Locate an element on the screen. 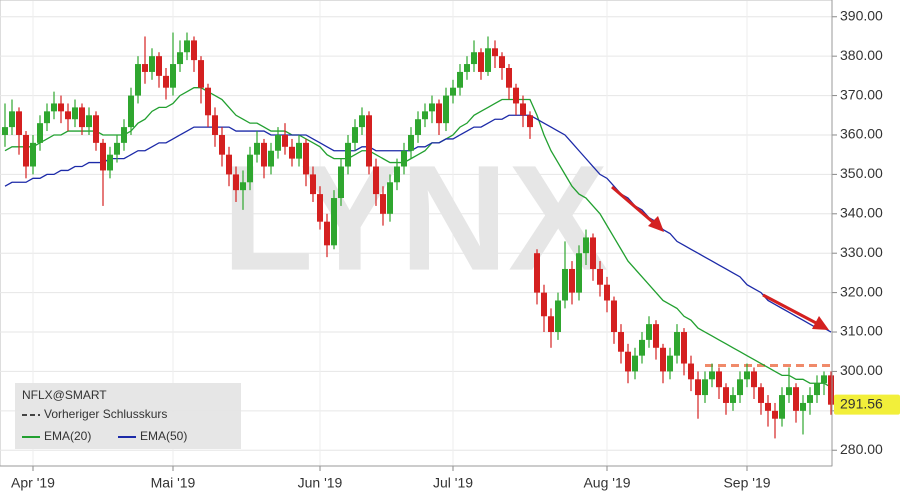  y-tick-label: 310.00 is located at coordinates (861, 331).